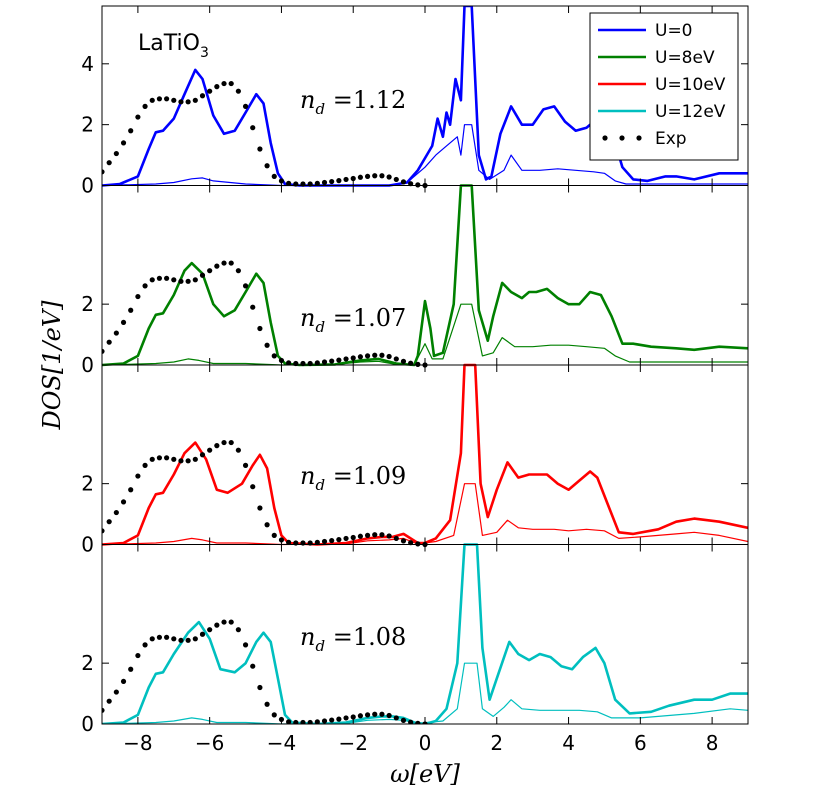 Image resolution: width=831 pixels, height=806 pixels. Describe the element at coordinates (425, 693) in the screenshot. I see `thin-curve-u-12ev` at that location.